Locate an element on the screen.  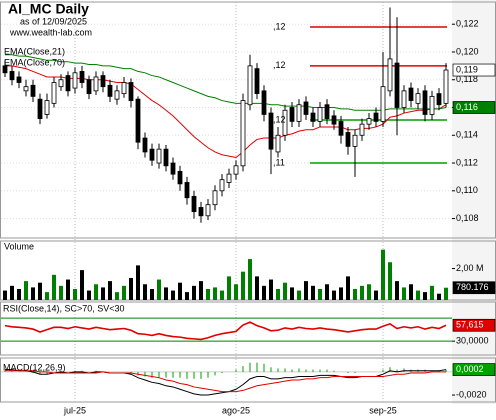
y-tick-label: 0,112 is located at coordinates (467, 162).